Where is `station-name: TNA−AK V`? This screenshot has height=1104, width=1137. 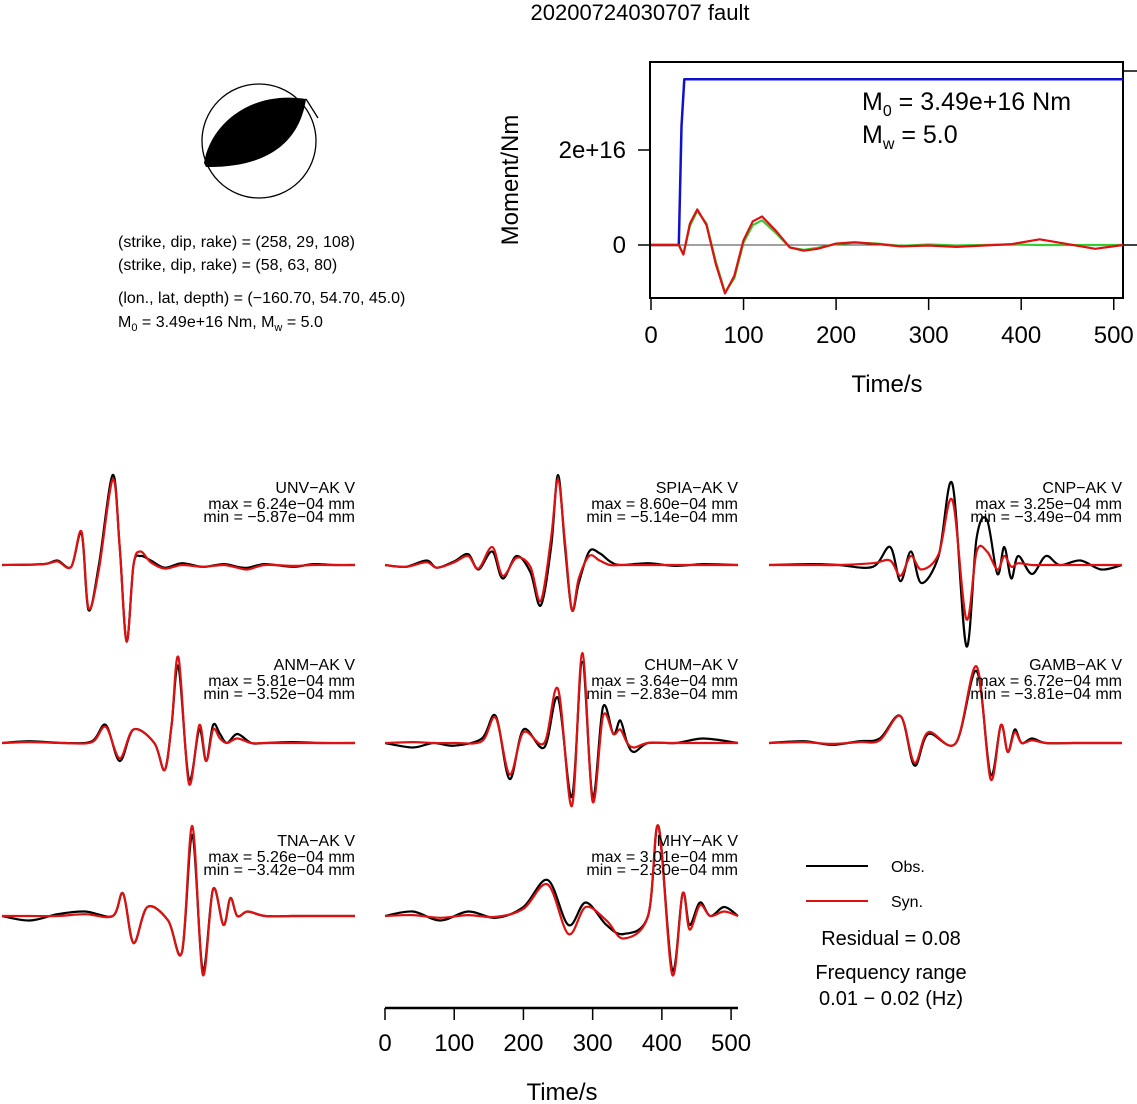 station-name: TNA−AK V is located at coordinates (316, 841).